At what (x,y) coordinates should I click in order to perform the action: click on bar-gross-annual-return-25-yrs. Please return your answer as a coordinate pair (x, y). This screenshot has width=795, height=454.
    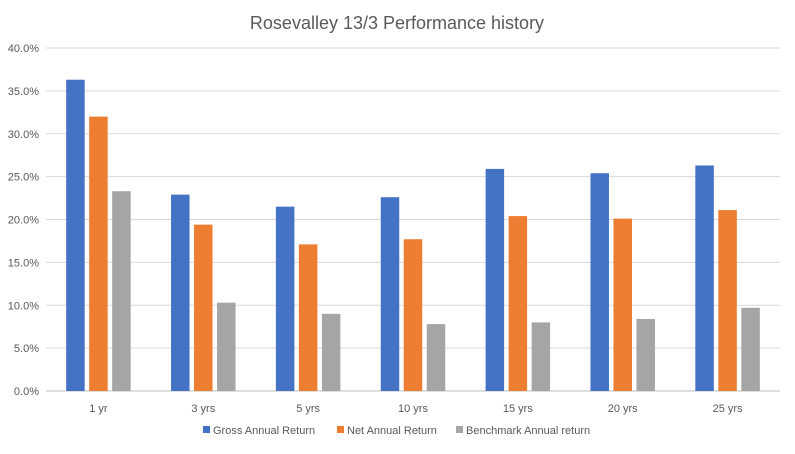
    Looking at the image, I should click on (704, 278).